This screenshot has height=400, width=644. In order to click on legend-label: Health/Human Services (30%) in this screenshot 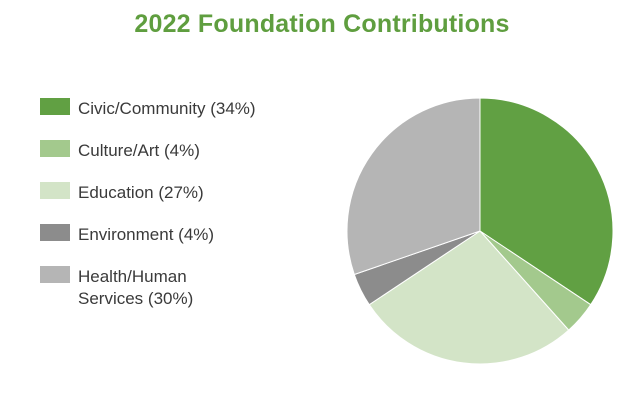, I will do `click(136, 287)`.